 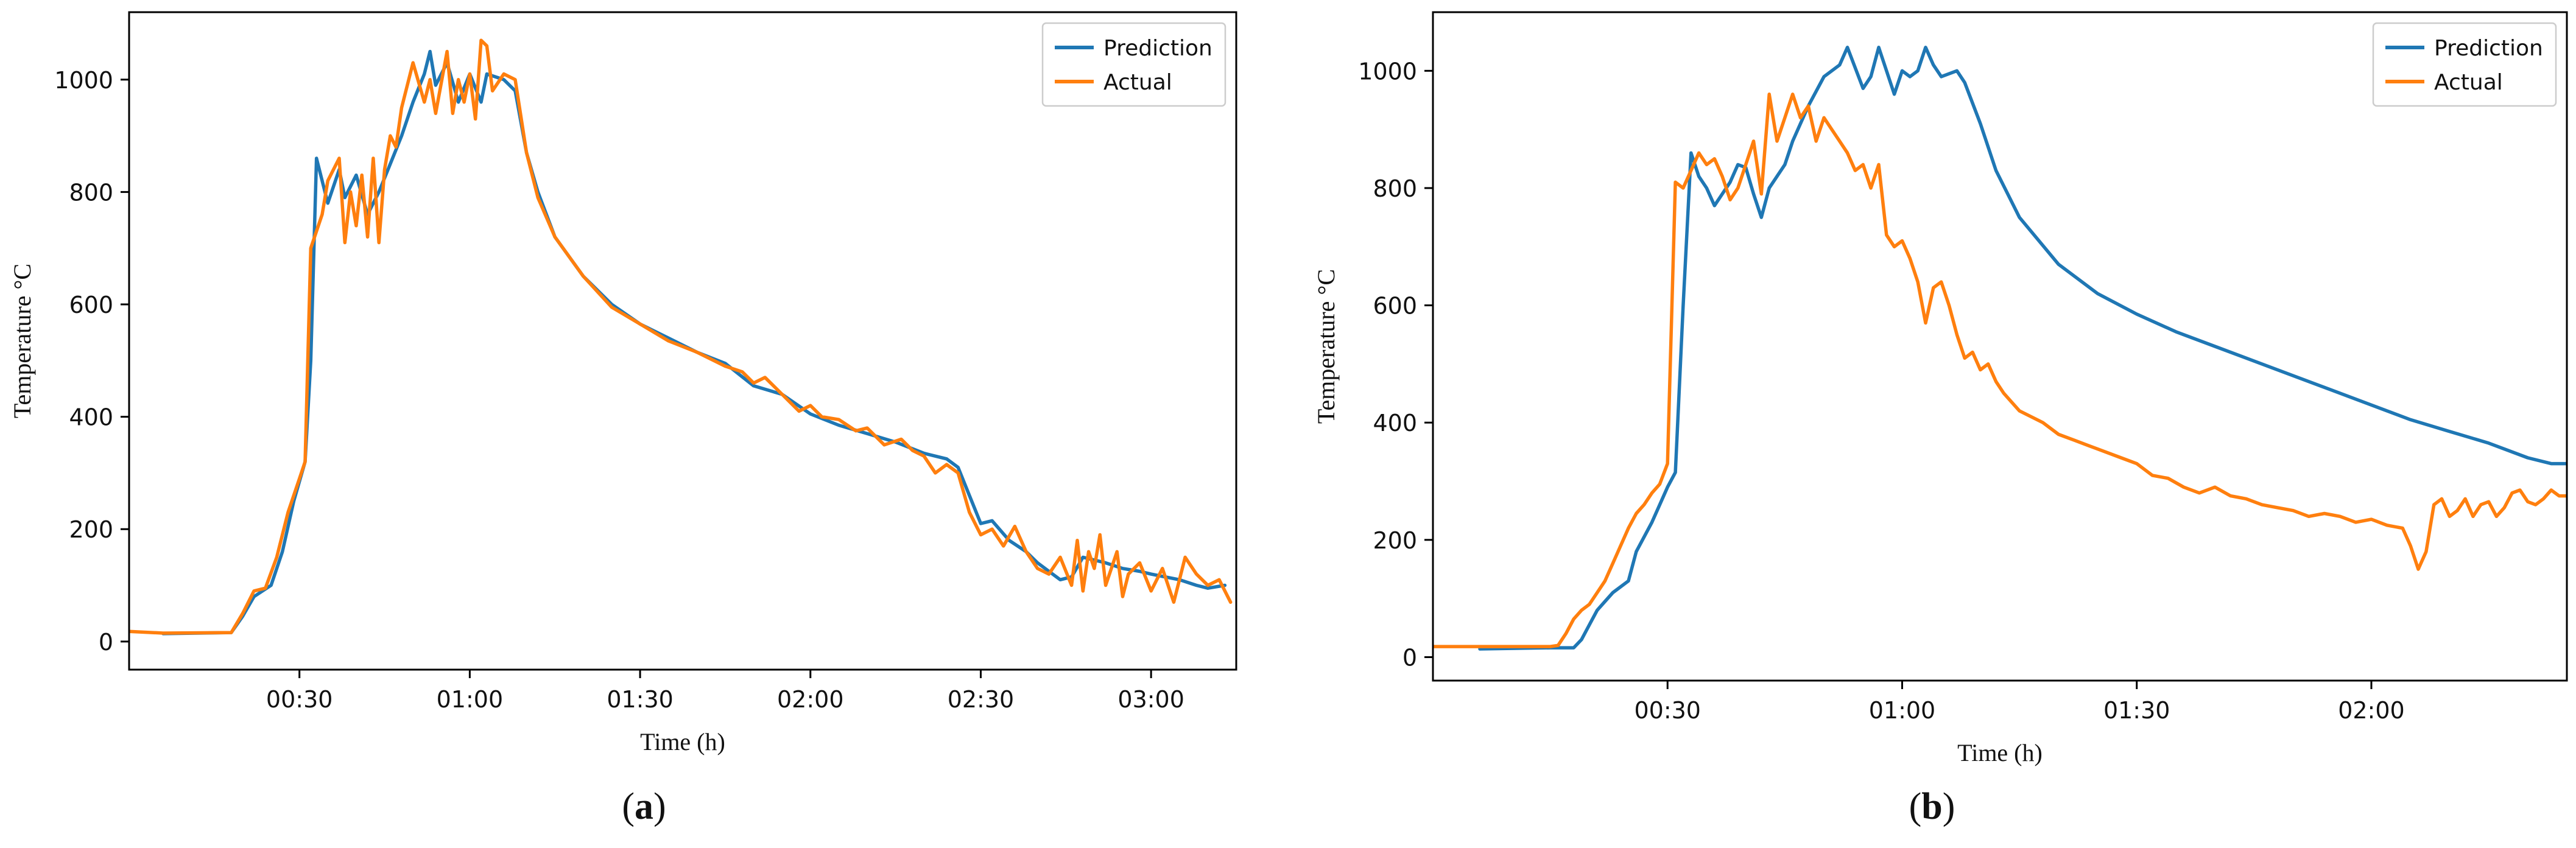 What do you see at coordinates (91, 529) in the screenshot?
I see `y-tick-label-a: 200` at bounding box center [91, 529].